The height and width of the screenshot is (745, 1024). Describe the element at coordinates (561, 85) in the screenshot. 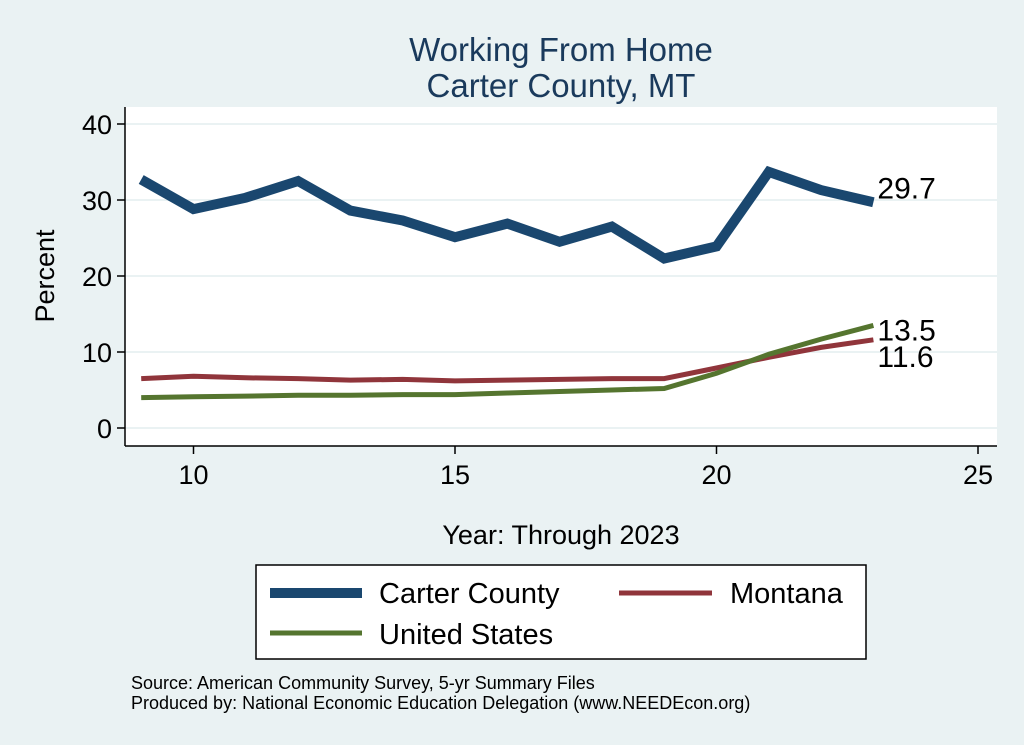

I see `chart-subtitle: Carter County, MT` at that location.